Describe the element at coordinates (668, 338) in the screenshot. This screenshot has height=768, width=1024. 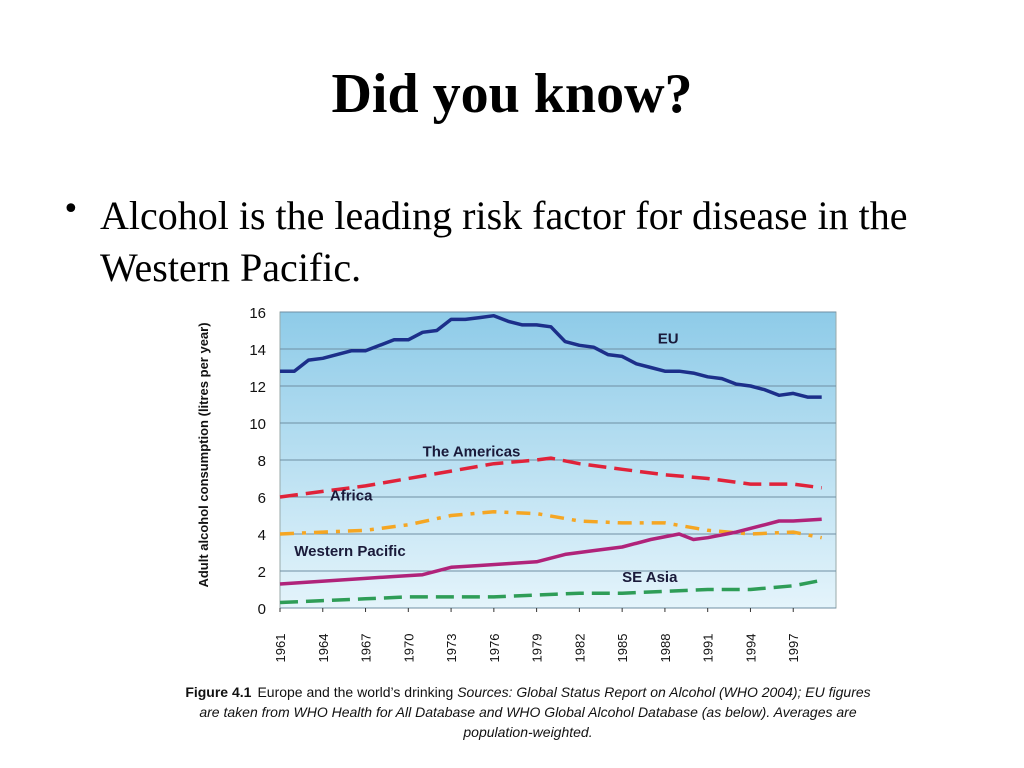
I see `series-annotation: EU` at that location.